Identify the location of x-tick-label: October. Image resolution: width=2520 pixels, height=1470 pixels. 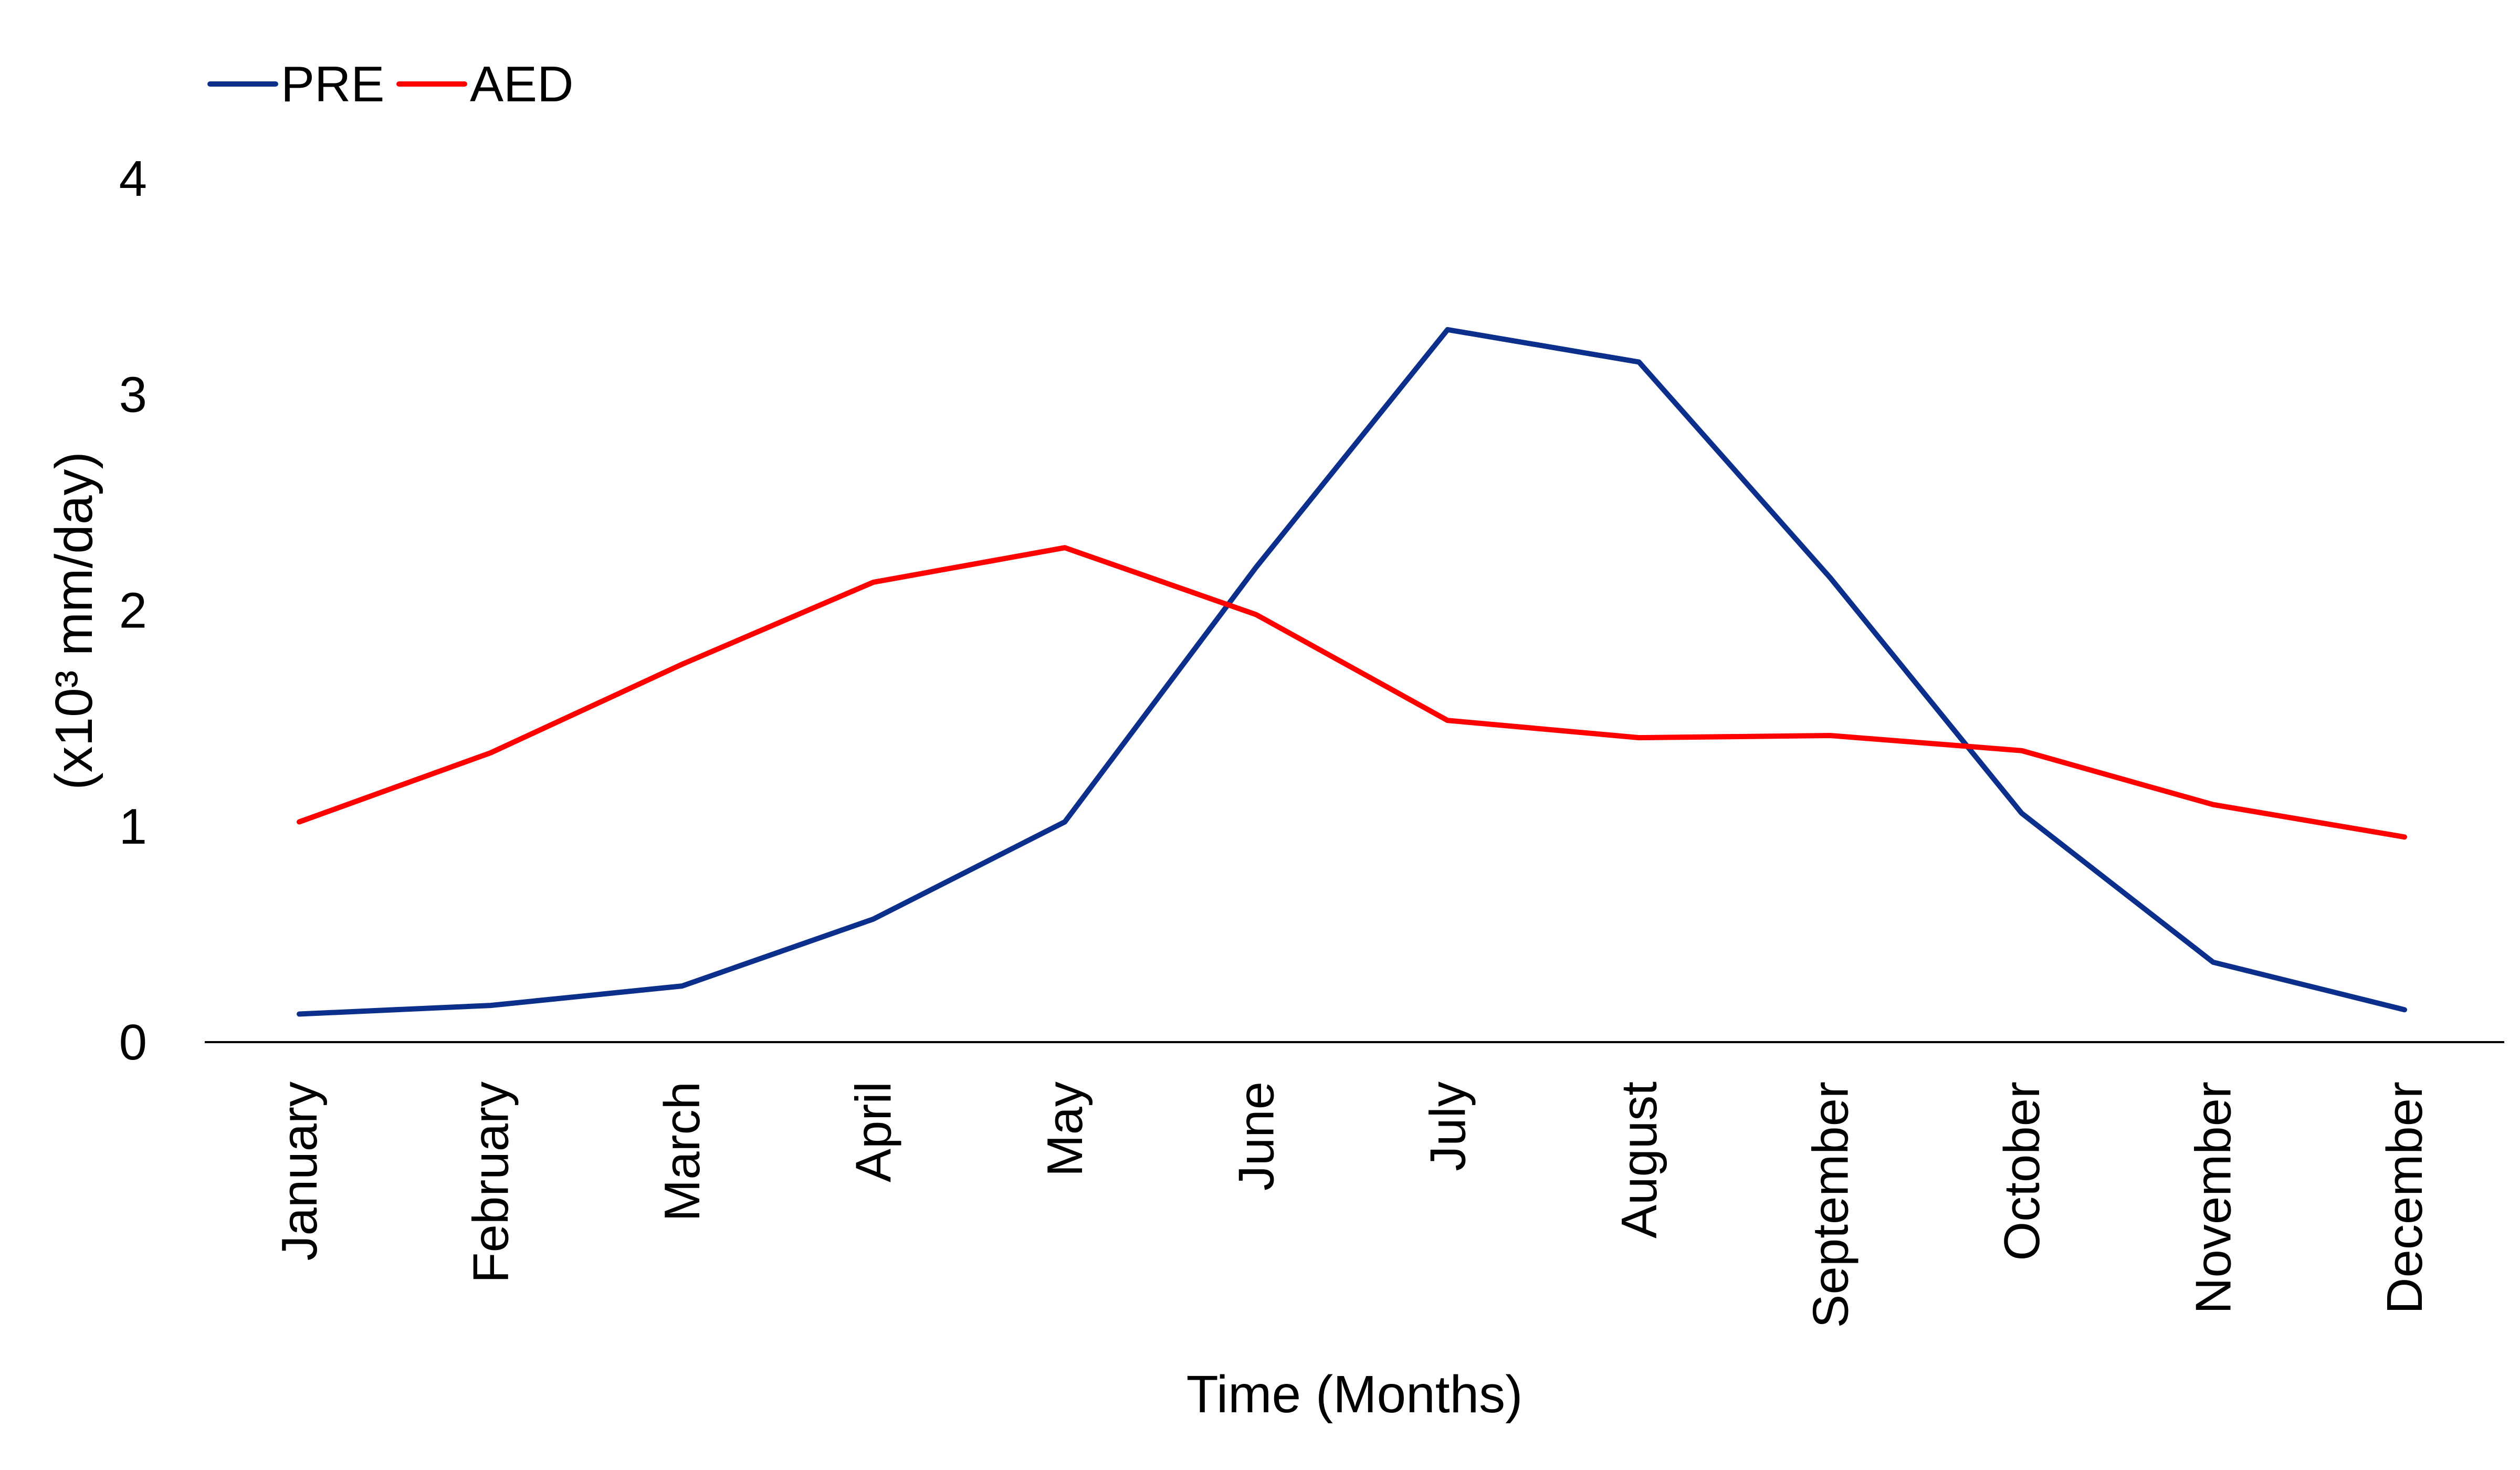
(2022, 1171).